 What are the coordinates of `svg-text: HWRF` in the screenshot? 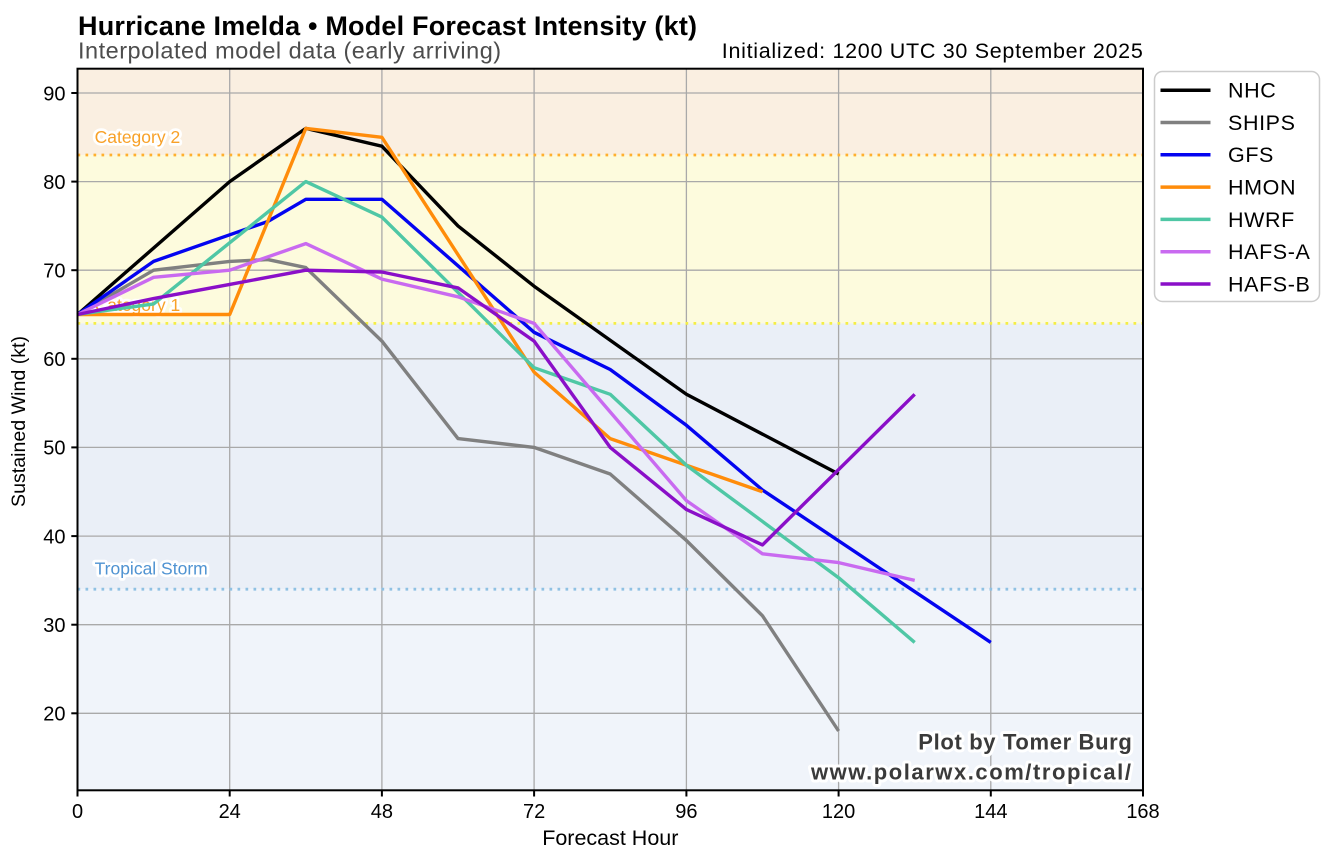 It's located at (1261, 220).